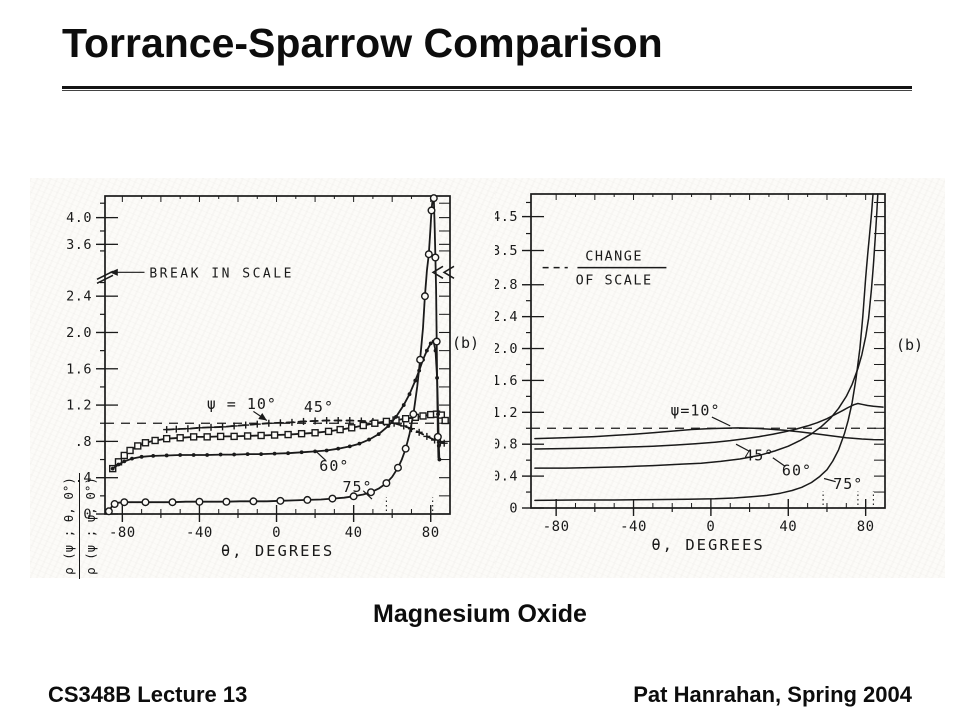 This screenshot has height=720, width=960. What do you see at coordinates (695, 411) in the screenshot?
I see `svg-text: ψ=10°` at bounding box center [695, 411].